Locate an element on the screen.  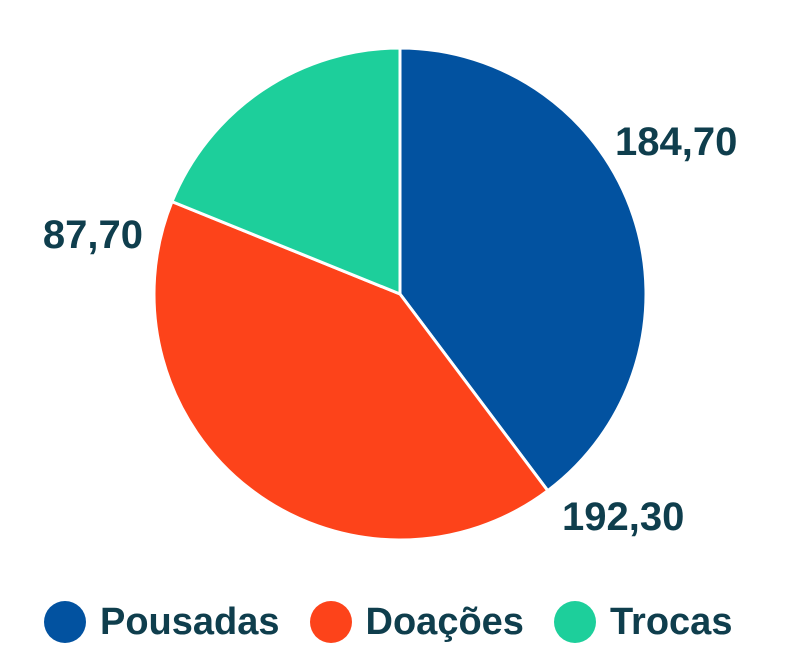
pie-label-doacoes: 192,30 is located at coordinates (623, 517).